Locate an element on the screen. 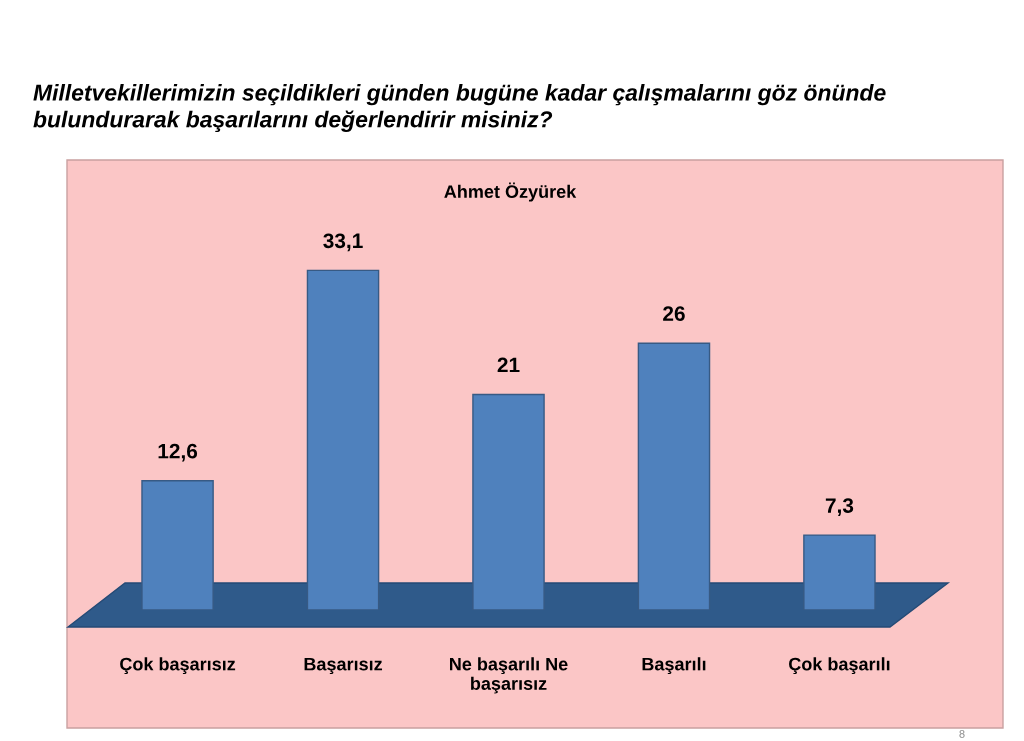 The width and height of the screenshot is (1024, 741). x-tick-label: Başarısız is located at coordinates (343, 666).